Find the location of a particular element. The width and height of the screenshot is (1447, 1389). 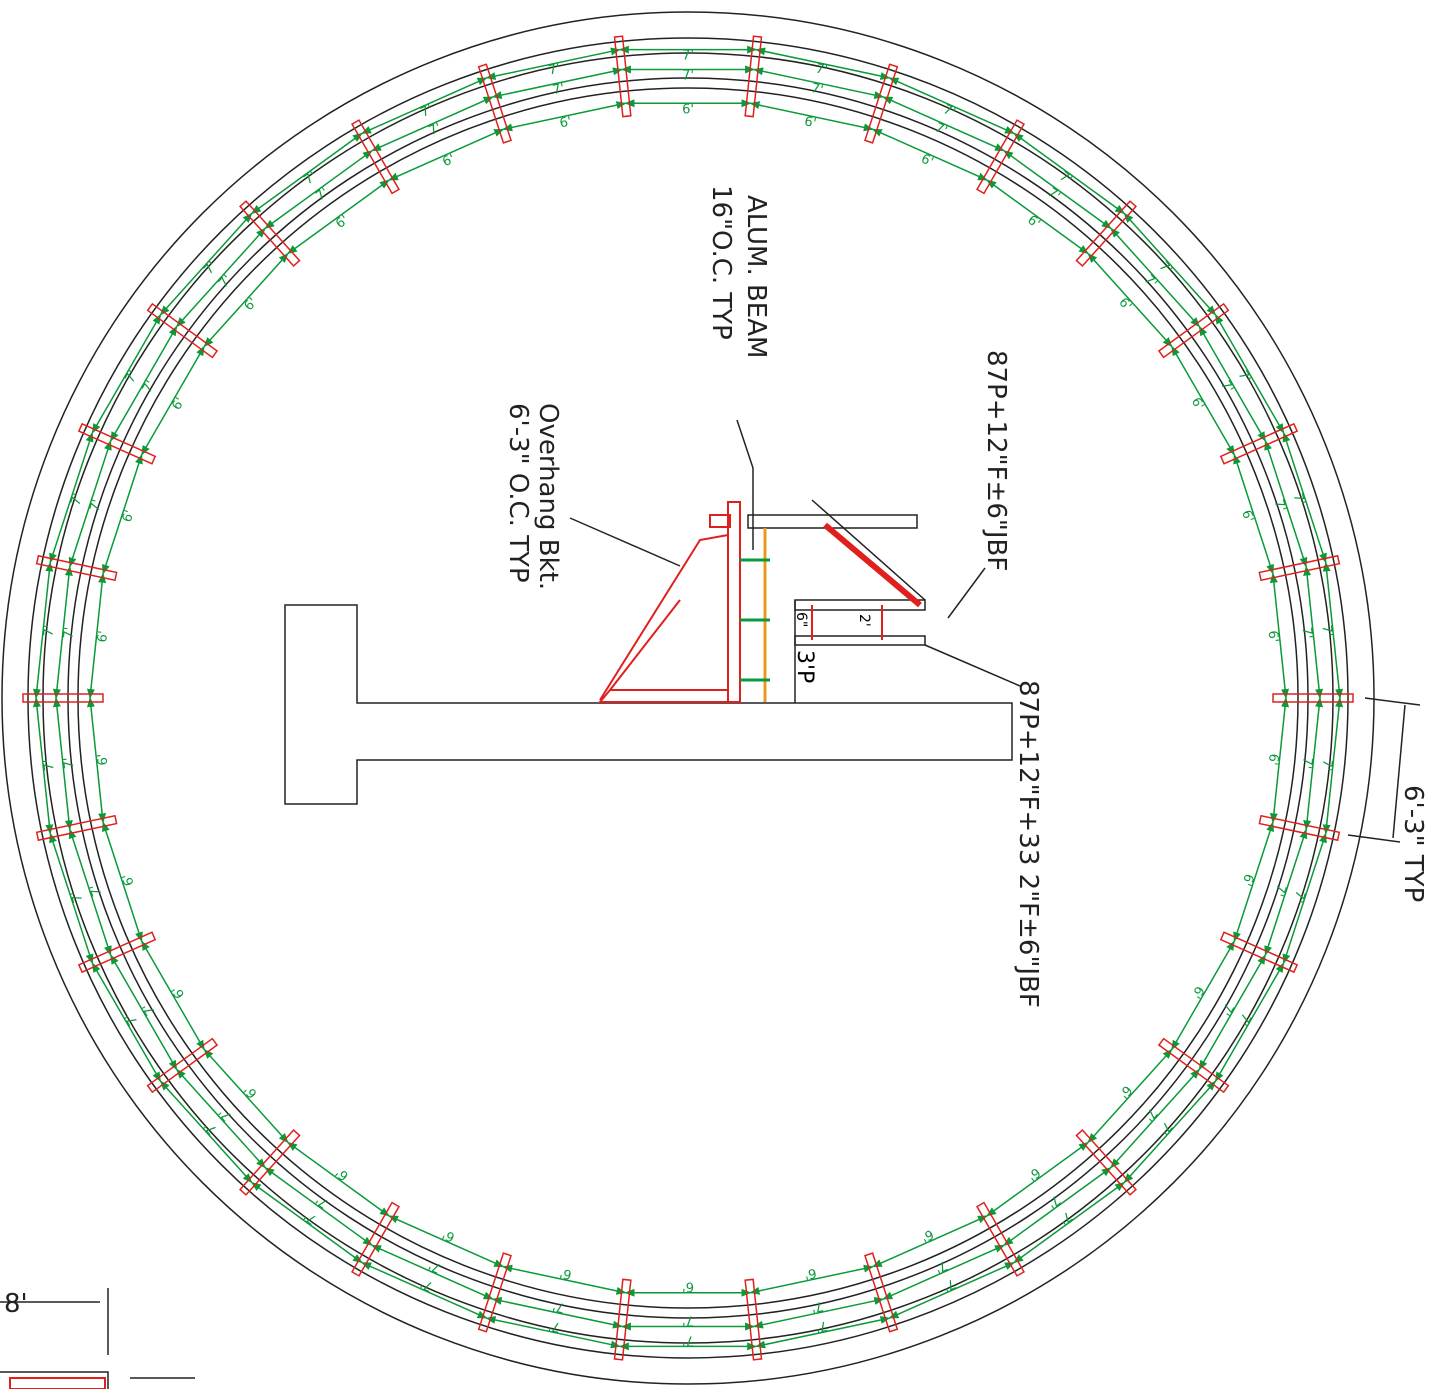

note: 3'P is located at coordinates (804, 666).